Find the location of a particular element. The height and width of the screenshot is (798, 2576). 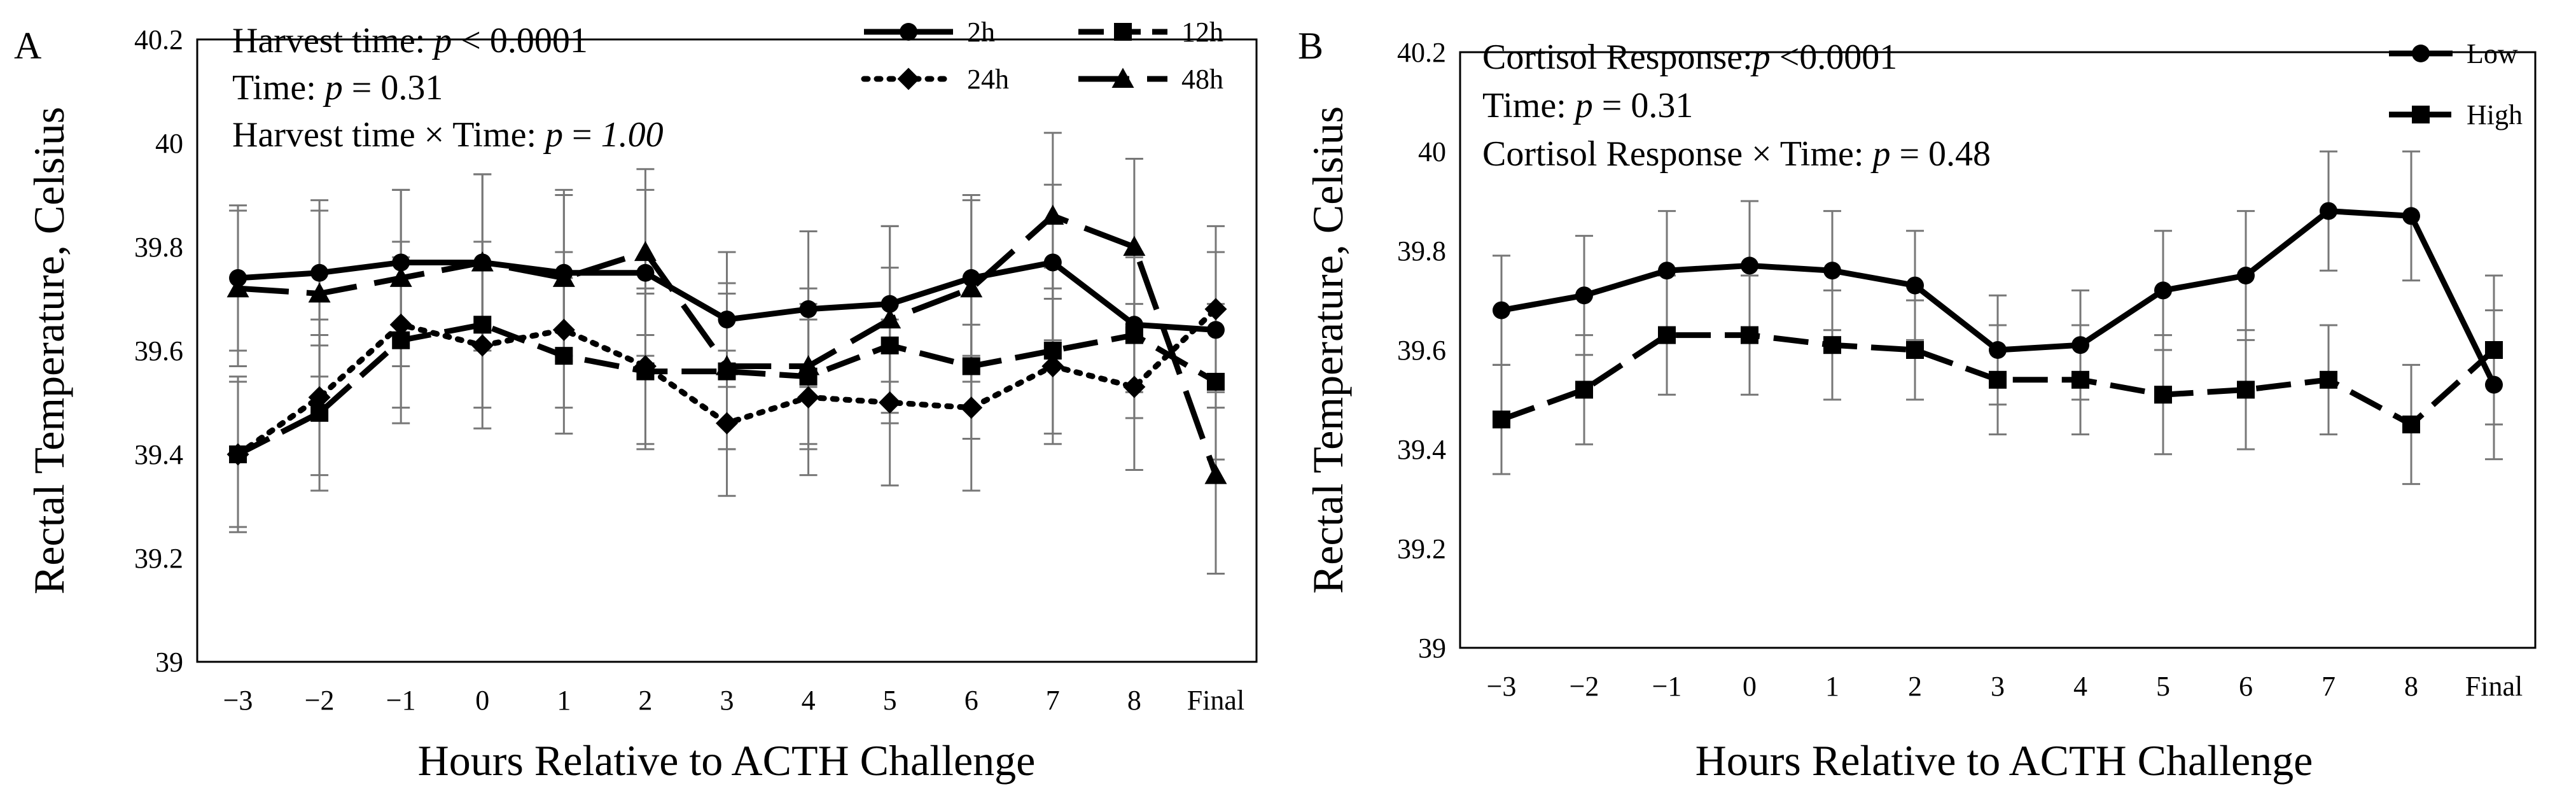

y-tick-label: 39 is located at coordinates (169, 662).